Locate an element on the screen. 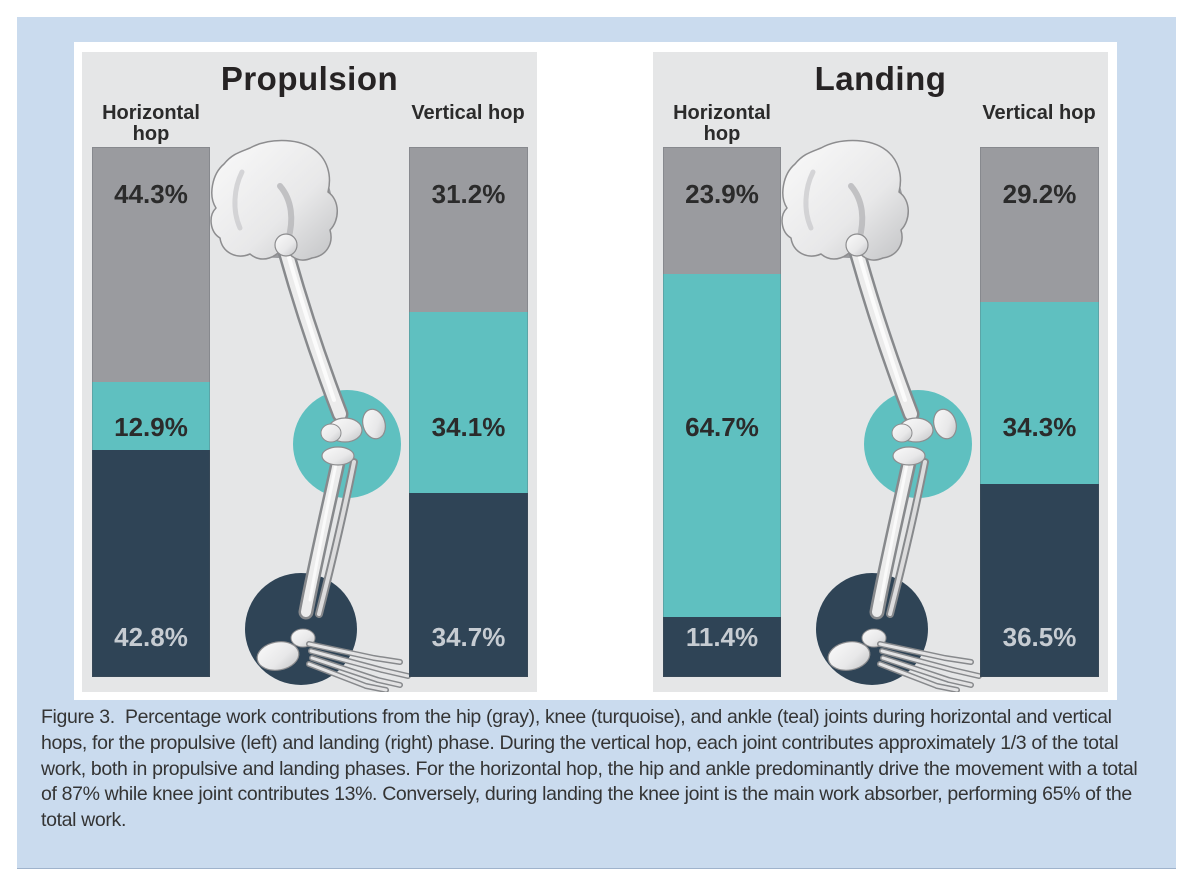  panel-title-propulsion: Propulsion is located at coordinates (309, 78).